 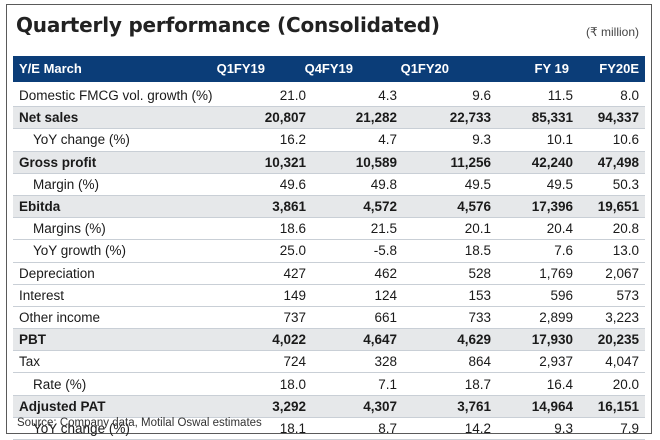 I want to click on row-value: 733, so click(x=450, y=318).